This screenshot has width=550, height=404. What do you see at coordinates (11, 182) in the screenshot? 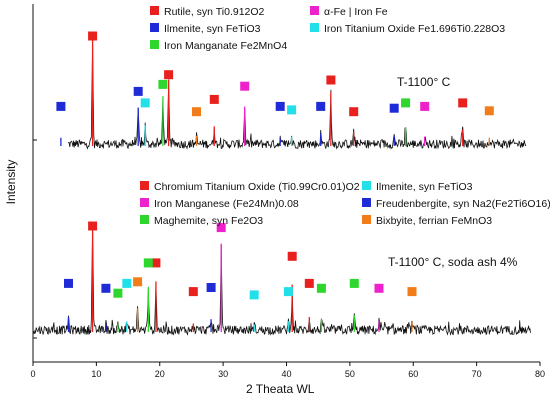
I see `y-axis-title: Intensity` at bounding box center [11, 182].